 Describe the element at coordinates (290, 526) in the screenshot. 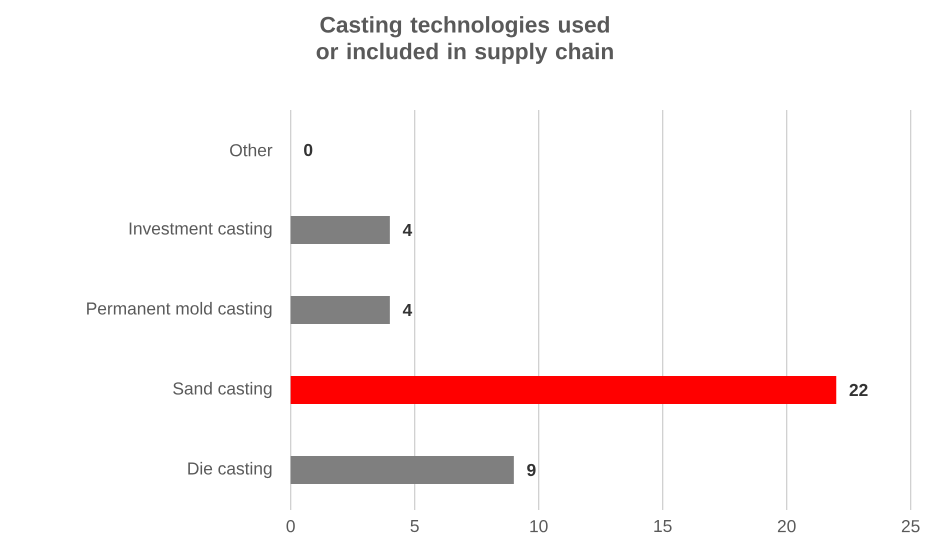

I see `x-tick-label: 0` at that location.